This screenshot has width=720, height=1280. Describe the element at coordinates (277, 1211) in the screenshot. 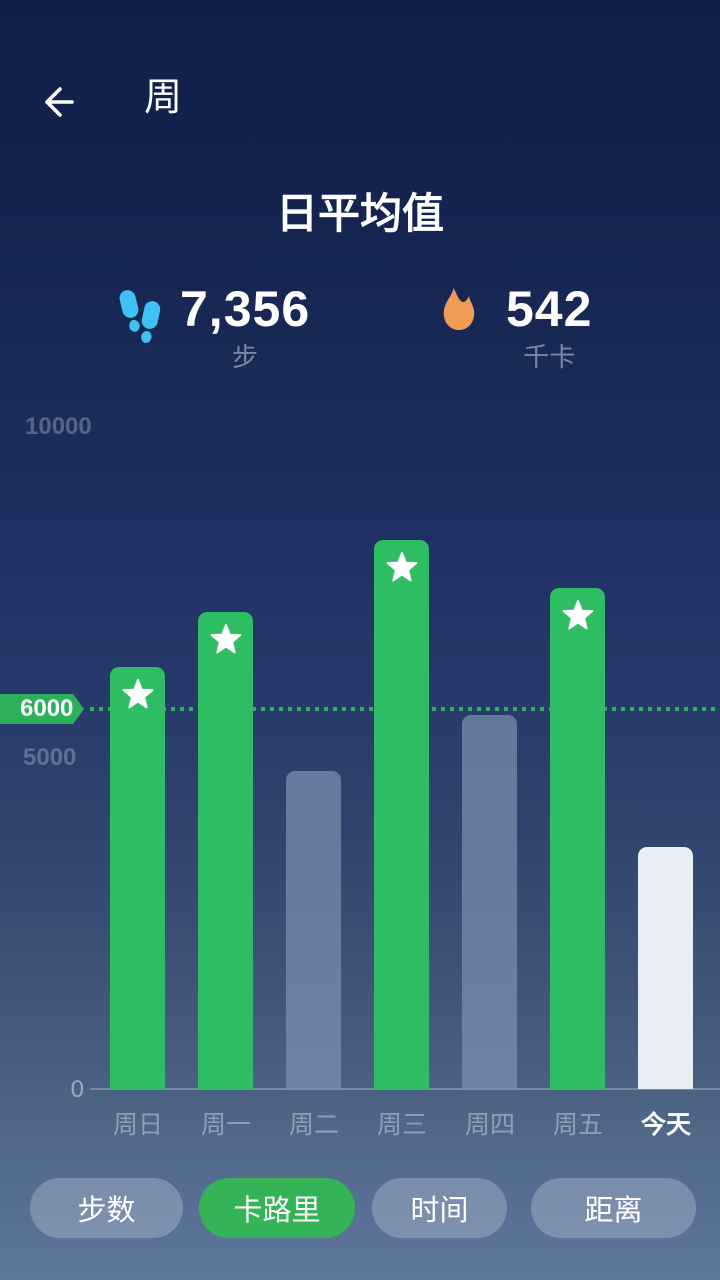

I see `tab-calories-label: 卡路里` at that location.